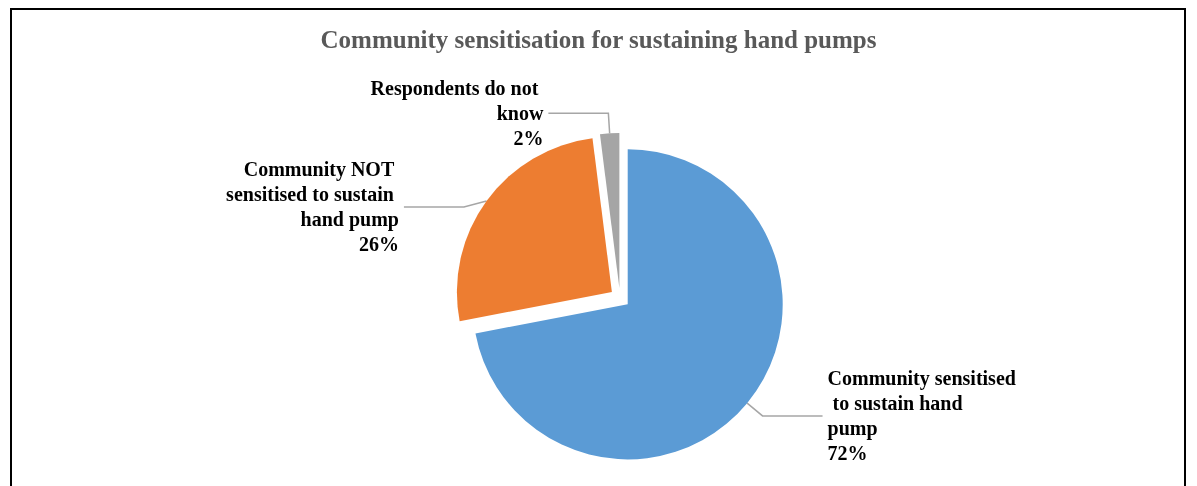 The height and width of the screenshot is (486, 1197). I want to click on data-label: 72%, so click(847, 453).